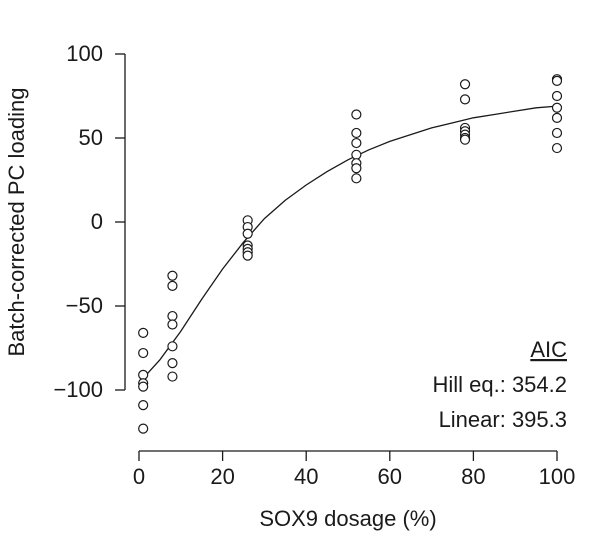 The height and width of the screenshot is (539, 590). Describe the element at coordinates (557, 476) in the screenshot. I see `x-tick-label: 100` at that location.